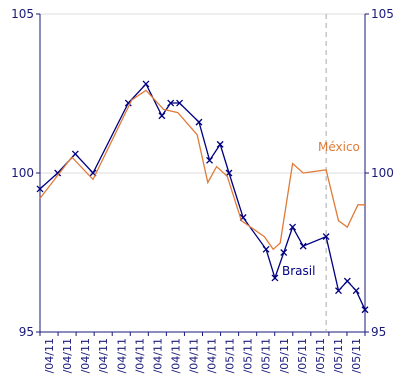 This screenshot has width=409, height=385. Describe the element at coordinates (298, 271) in the screenshot. I see `series-label-brasil: Brasil` at that location.